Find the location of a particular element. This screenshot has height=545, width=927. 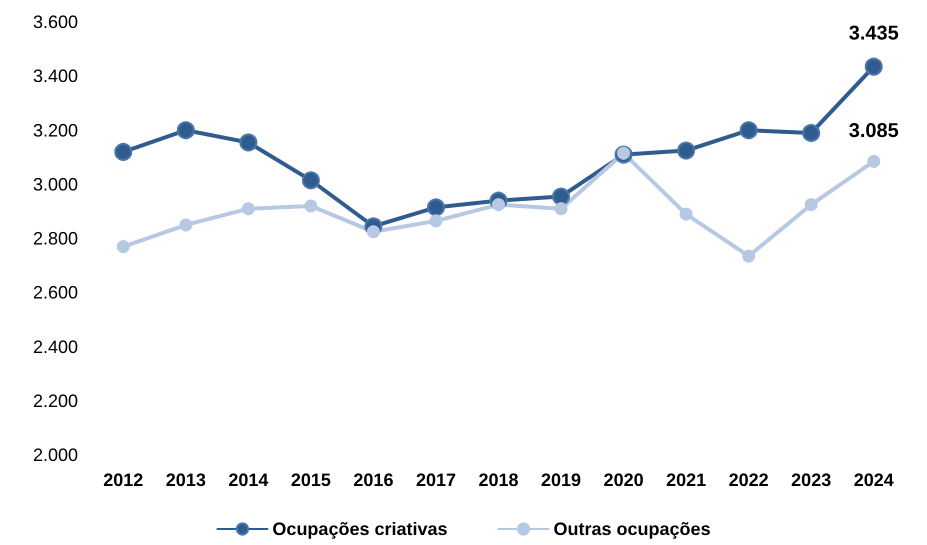

legend-label: Ocupações criativas is located at coordinates (360, 529).